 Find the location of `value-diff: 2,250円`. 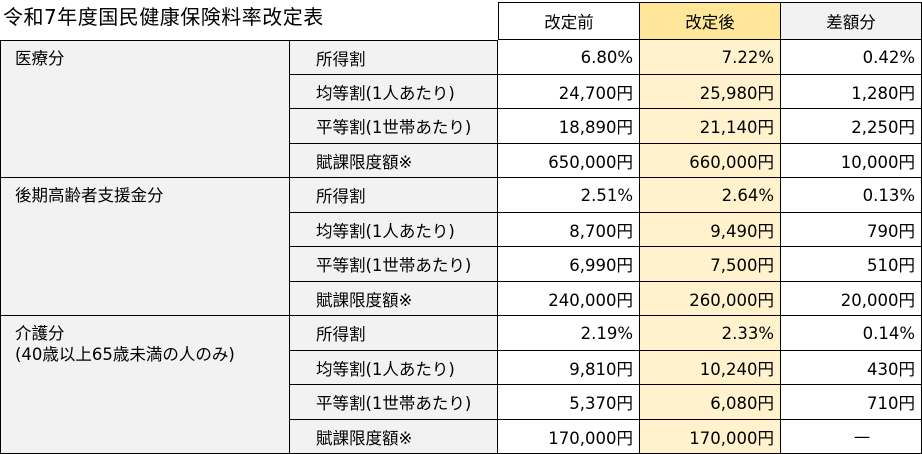

value-diff: 2,250円 is located at coordinates (851, 126).